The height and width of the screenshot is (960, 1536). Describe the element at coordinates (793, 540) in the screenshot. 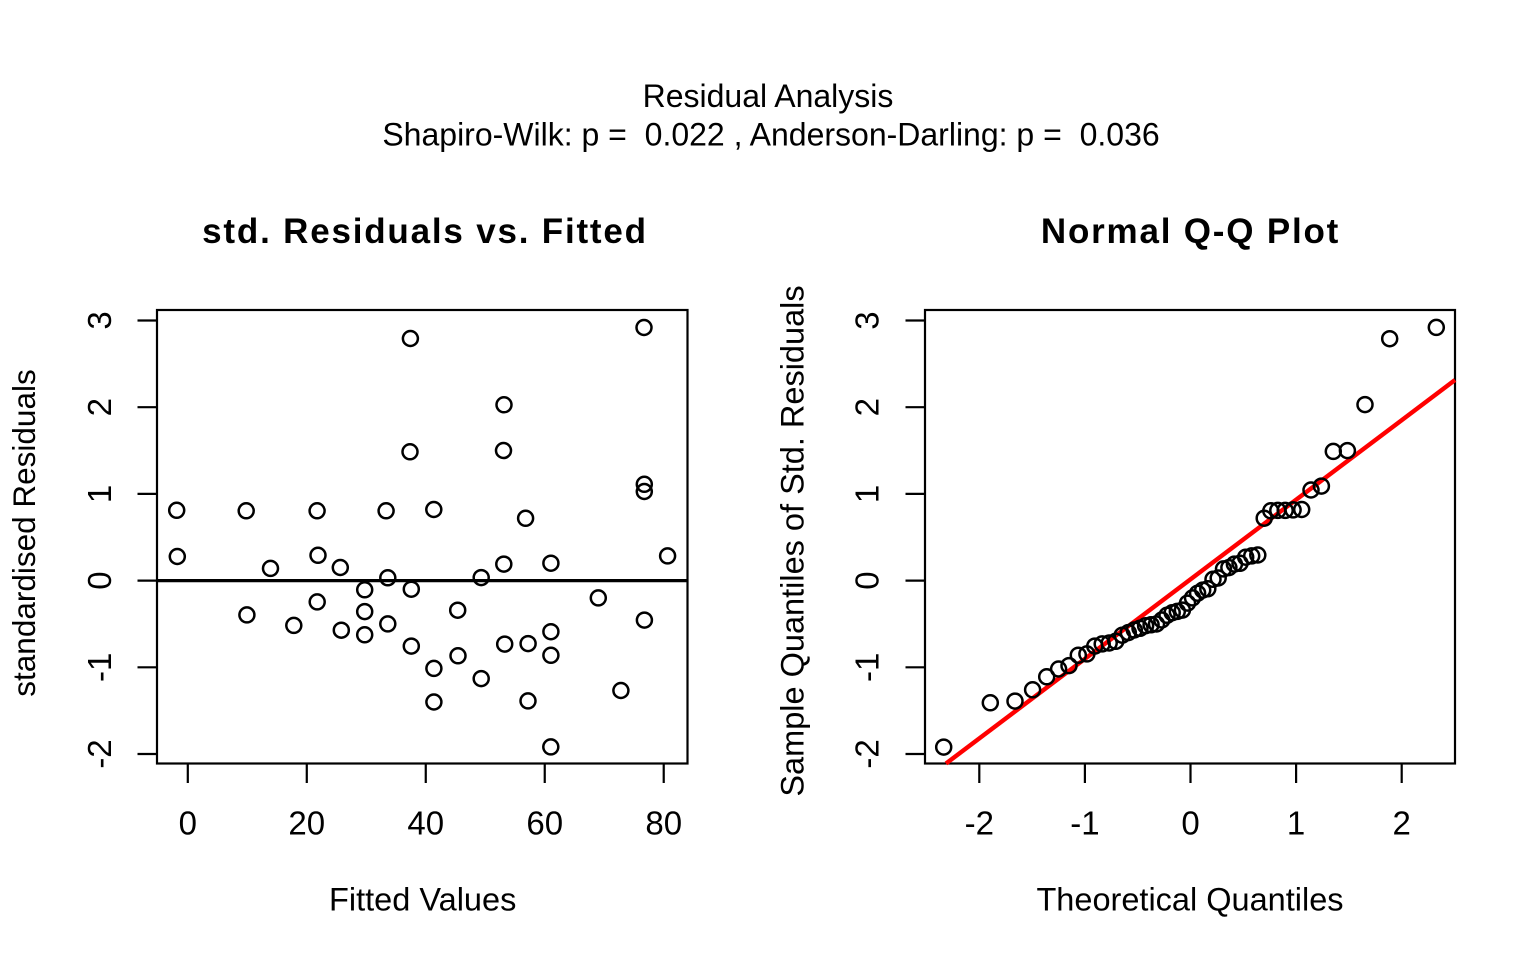

I see `svg-text:Sample Quantiles of Std. Resid: Sample Quantiles of Std. Residuals` at that location.